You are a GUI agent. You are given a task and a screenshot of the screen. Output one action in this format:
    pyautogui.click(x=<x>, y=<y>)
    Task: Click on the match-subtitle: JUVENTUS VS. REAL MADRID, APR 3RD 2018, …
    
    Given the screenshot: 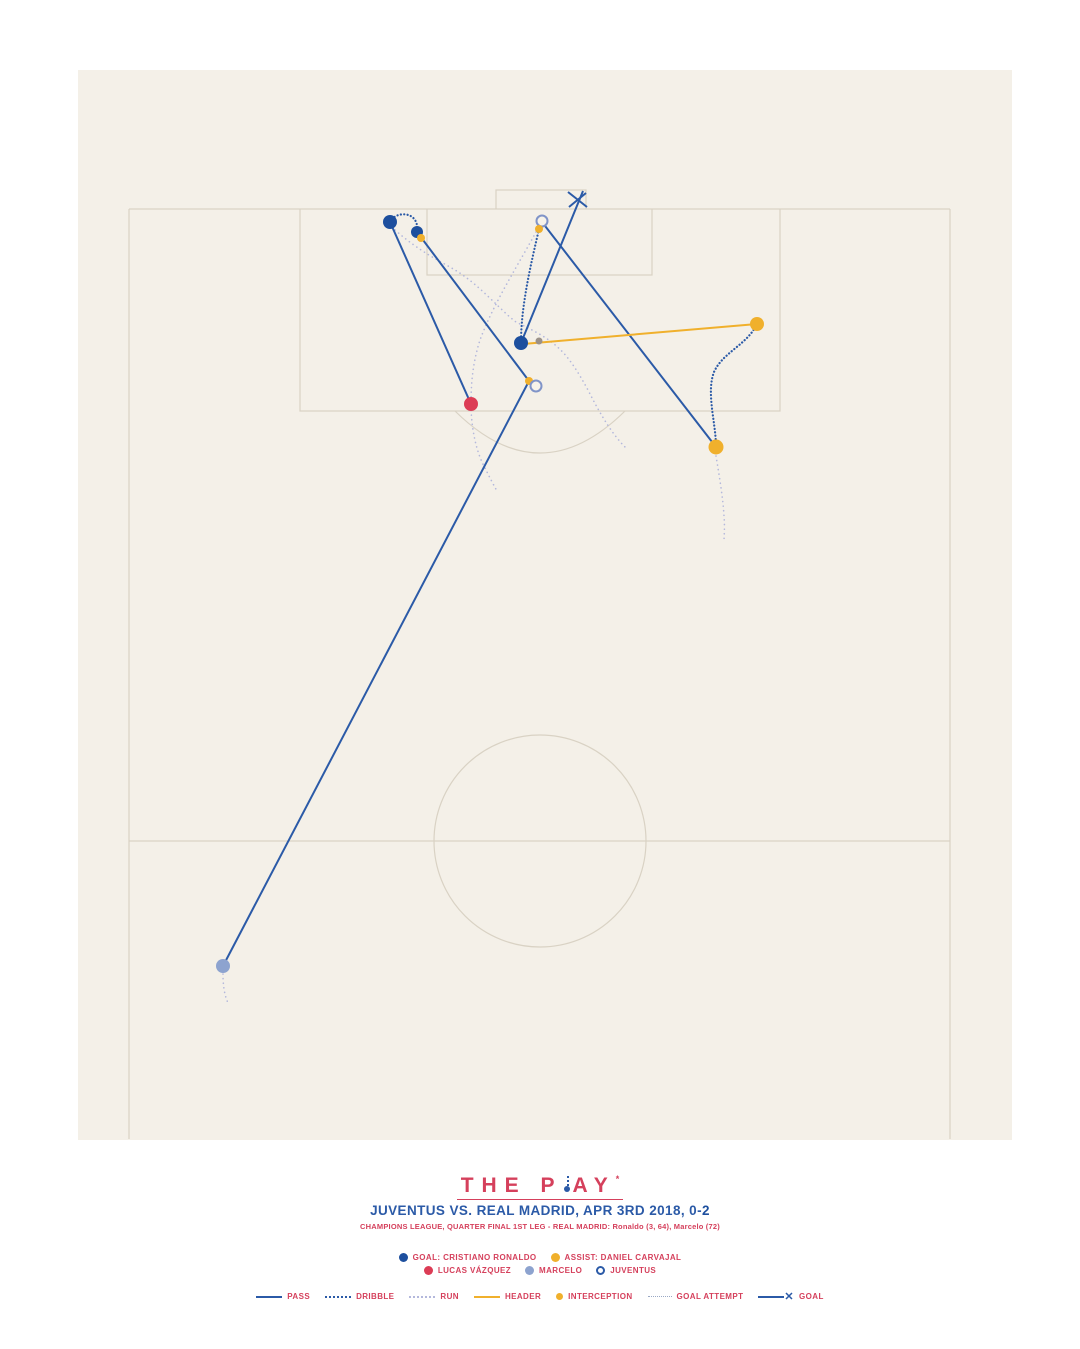 What is the action you would take?
    pyautogui.click(x=540, y=1210)
    